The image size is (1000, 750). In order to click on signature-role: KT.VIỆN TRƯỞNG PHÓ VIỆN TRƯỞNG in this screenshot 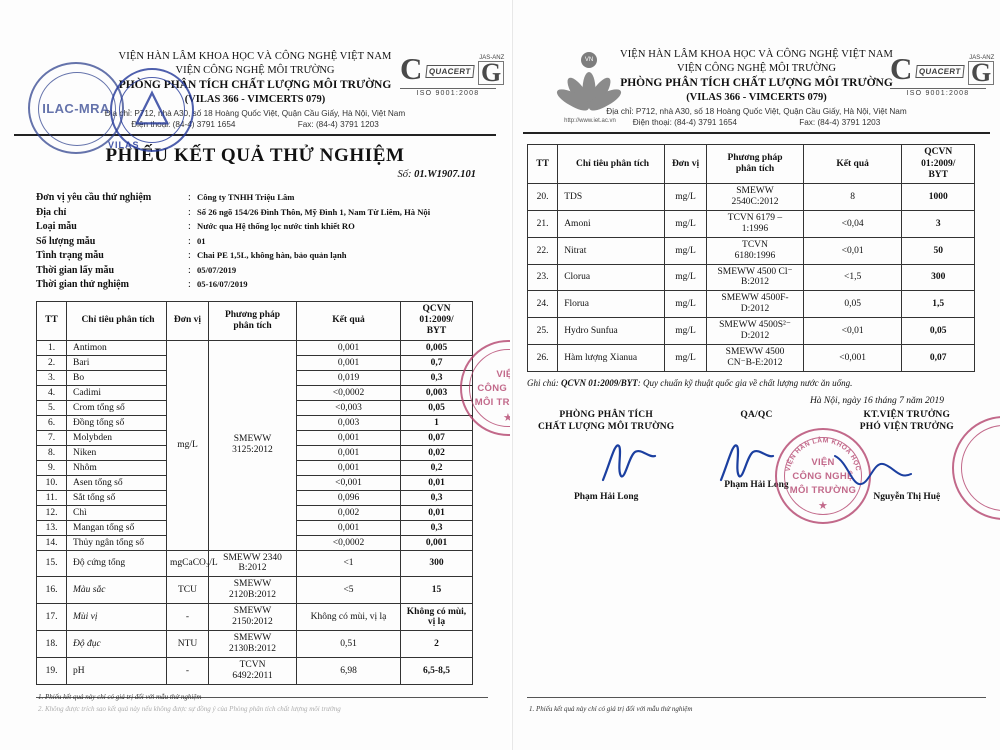, I will do `click(906, 420)`.